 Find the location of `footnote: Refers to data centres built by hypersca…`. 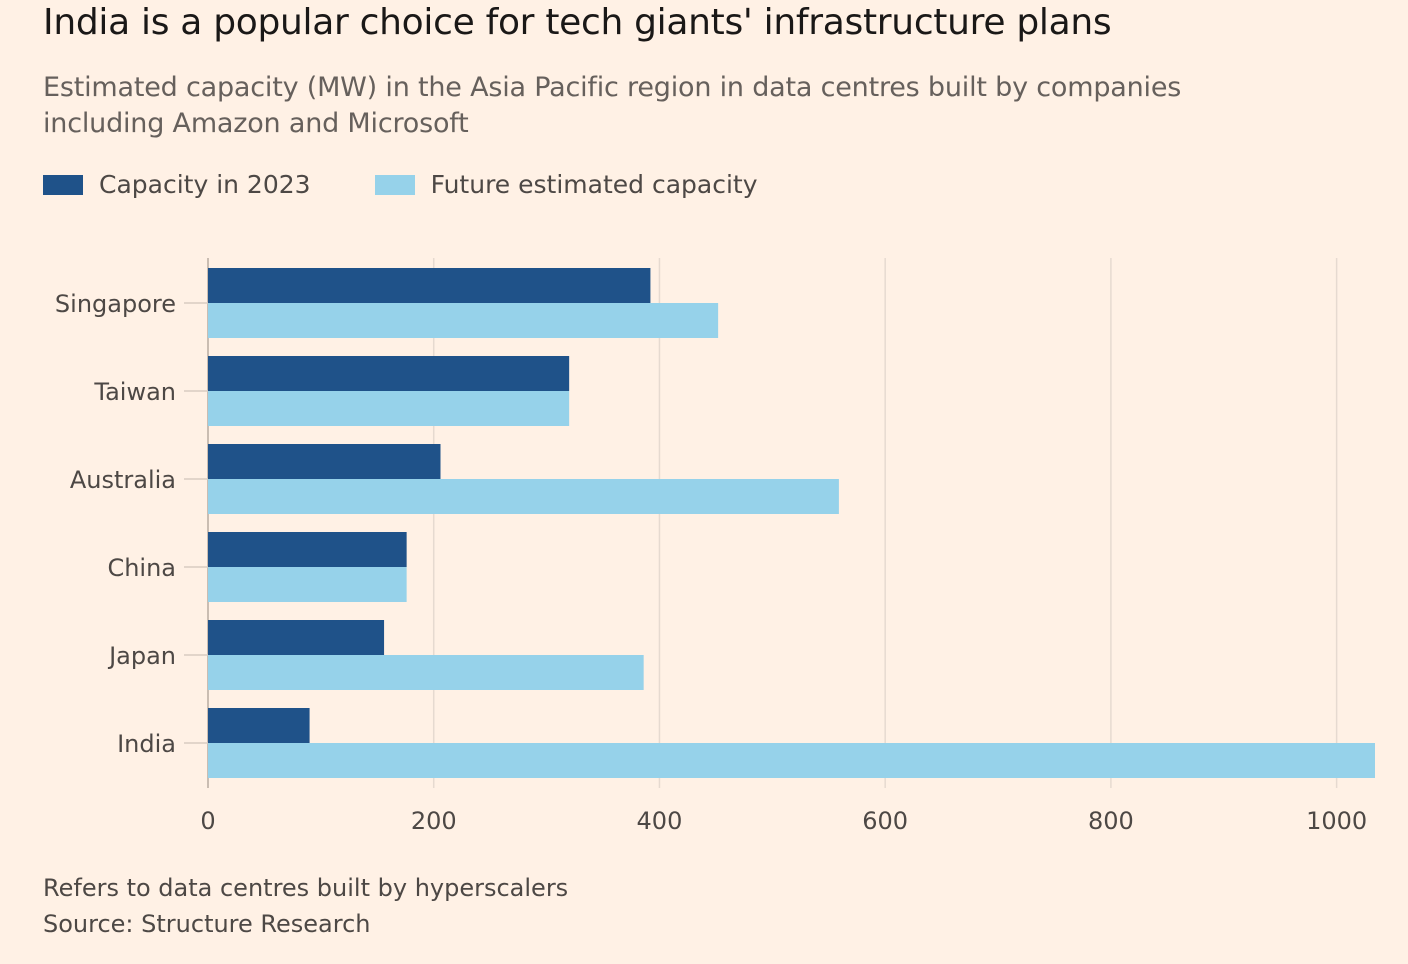

footnote: Refers to data centres built by hypersca… is located at coordinates (305, 906).